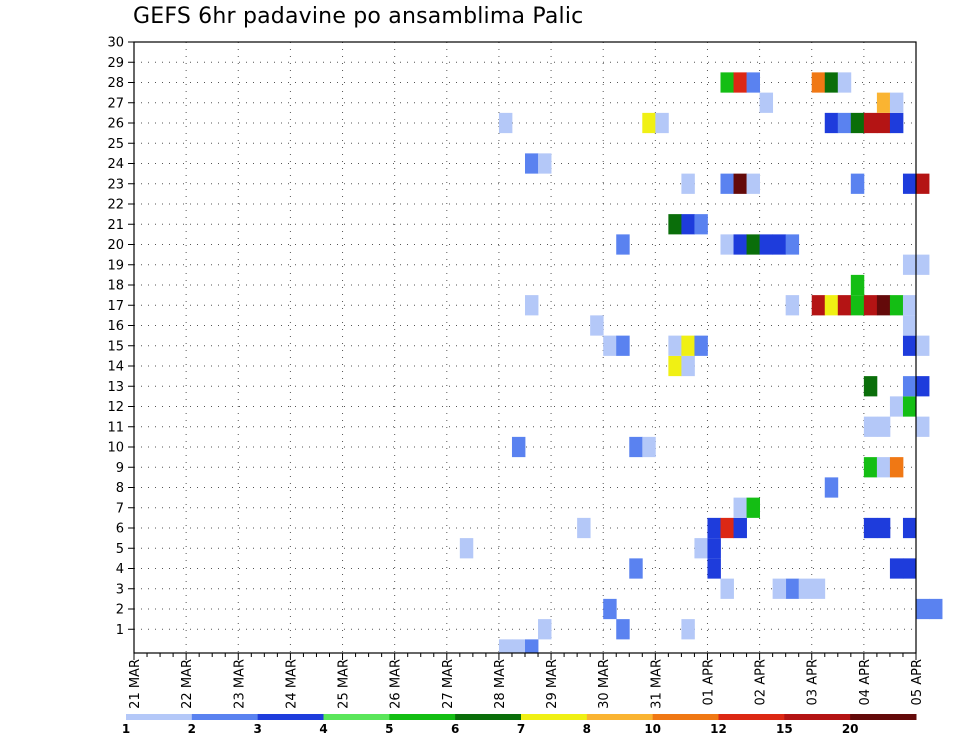 This screenshot has width=960, height=742. I want to click on legend-label: 1, so click(126, 729).